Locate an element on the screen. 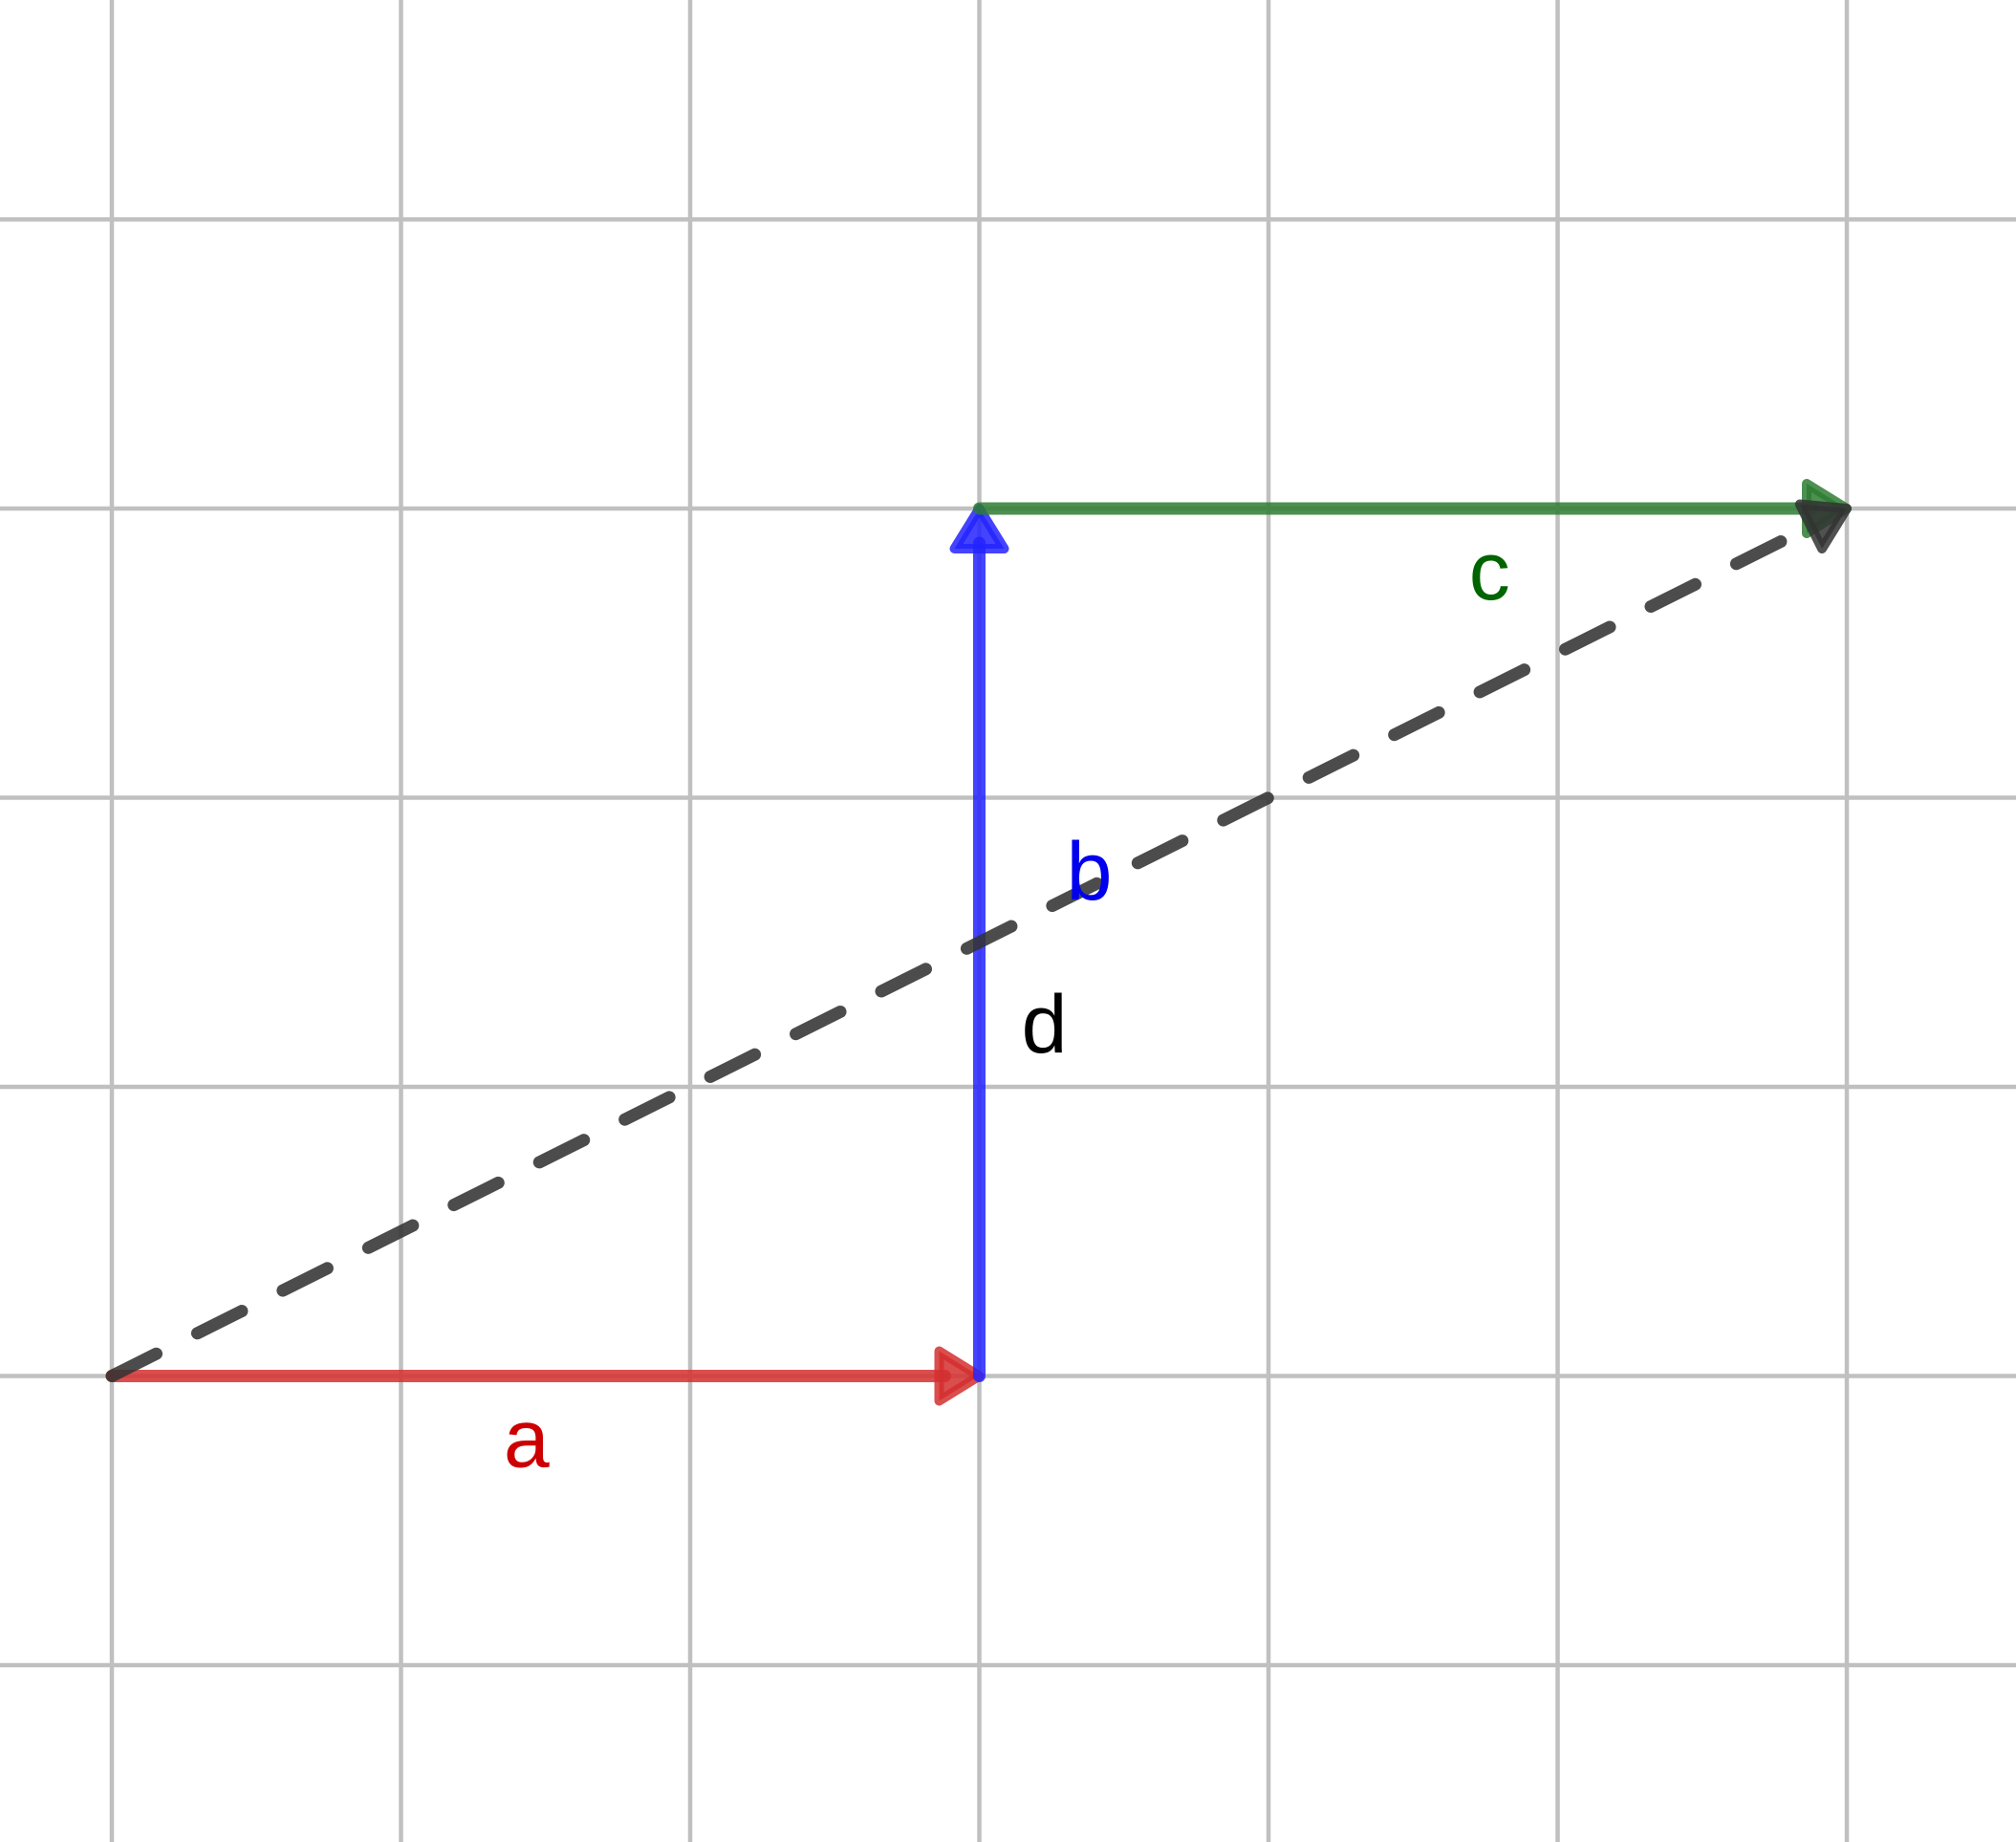  vector-b-label: b is located at coordinates (1090, 872).